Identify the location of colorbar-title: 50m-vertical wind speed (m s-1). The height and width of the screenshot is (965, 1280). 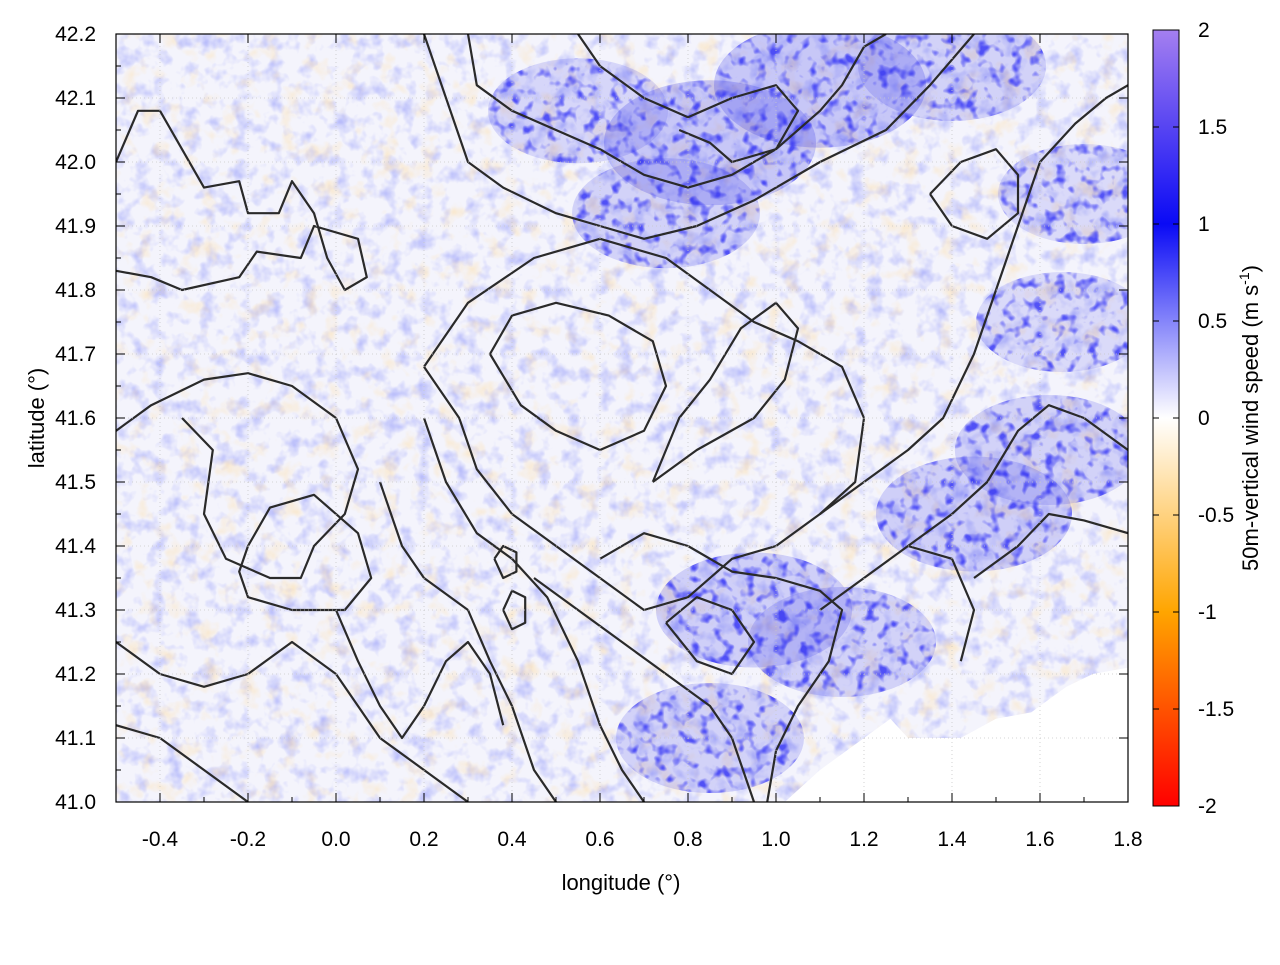
(1249, 418).